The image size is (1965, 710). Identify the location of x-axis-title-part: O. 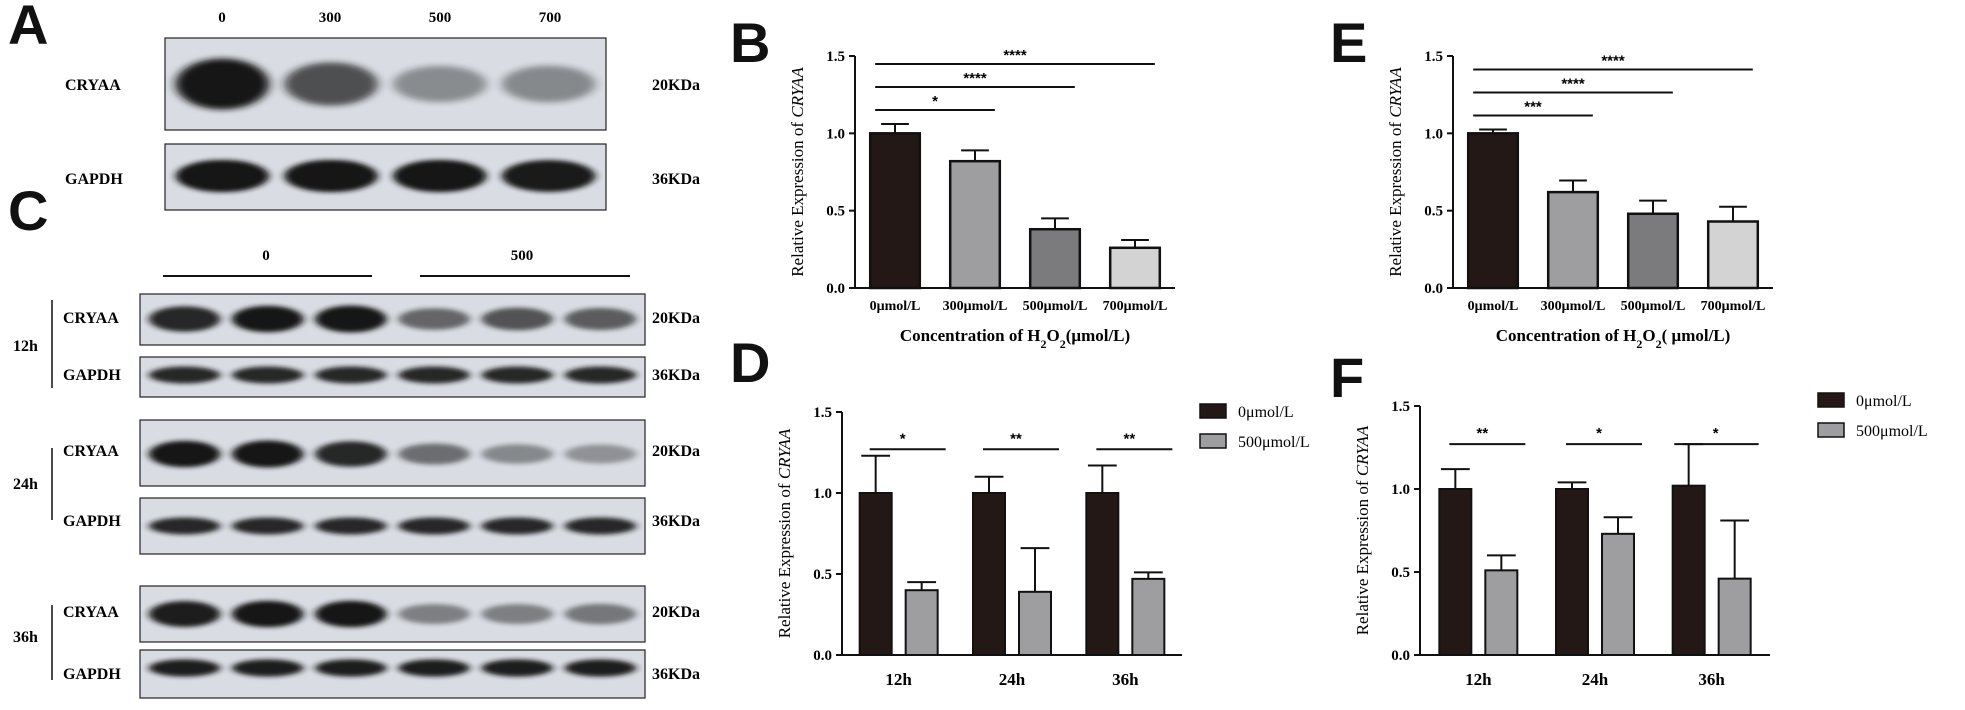
(1053, 335).